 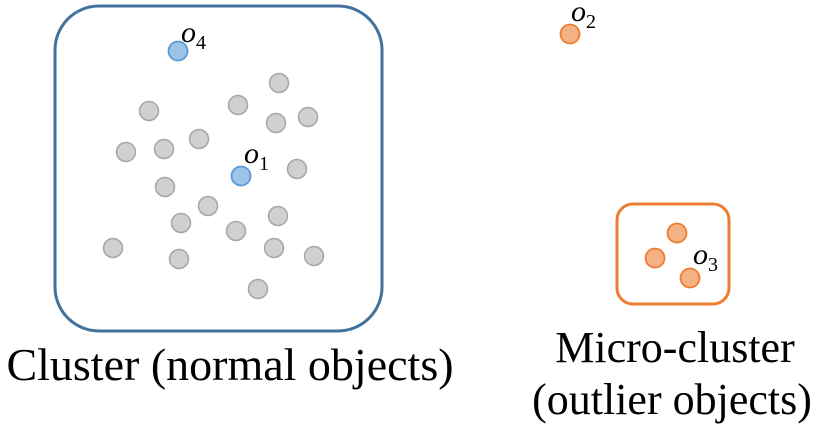 I want to click on micro-cluster-caption: Micro-cluster, so click(x=675, y=347).